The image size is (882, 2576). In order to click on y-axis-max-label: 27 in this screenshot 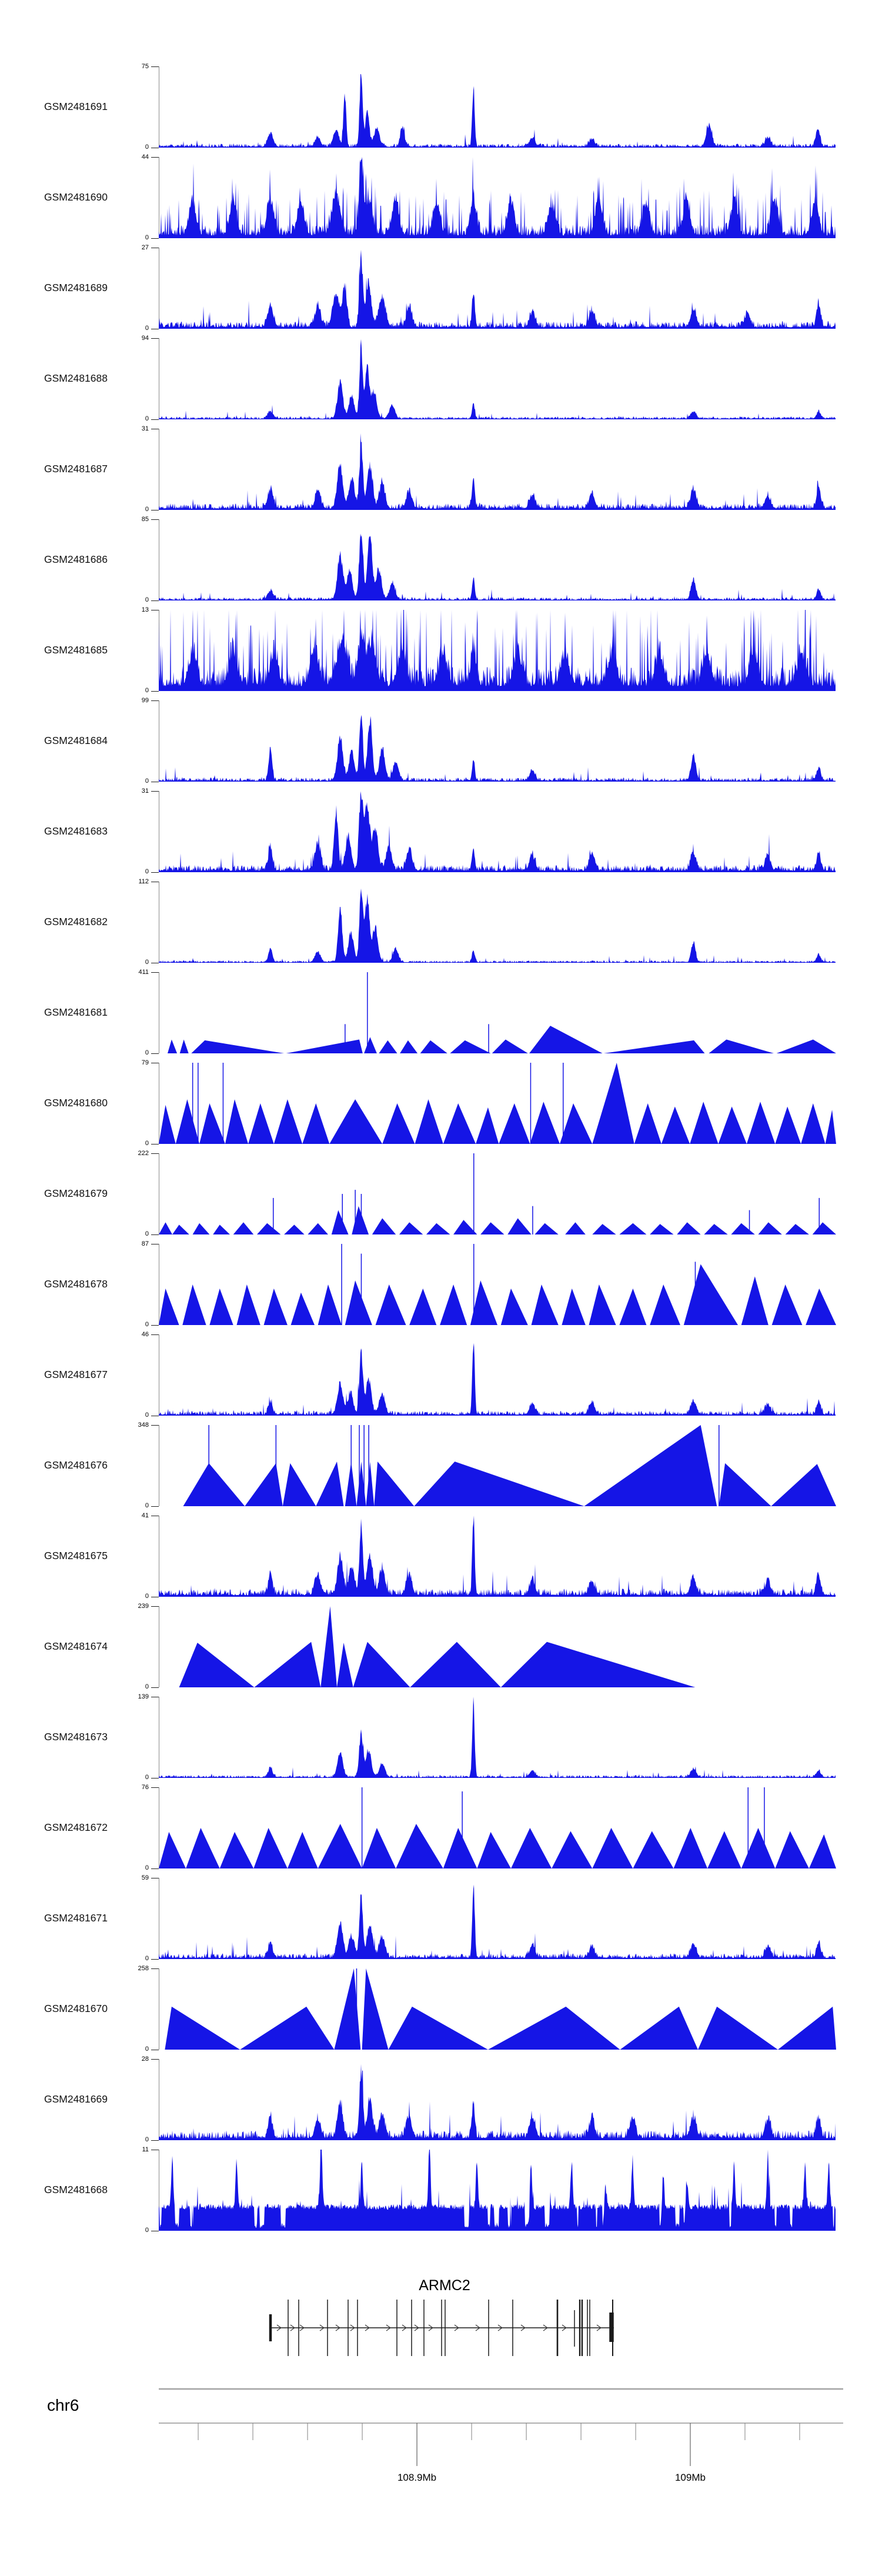, I will do `click(145, 247)`.